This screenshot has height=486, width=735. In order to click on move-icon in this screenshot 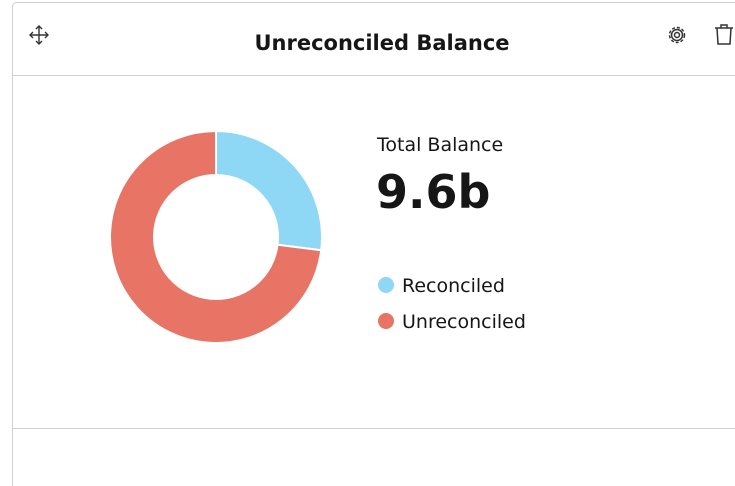, I will do `click(39, 35)`.